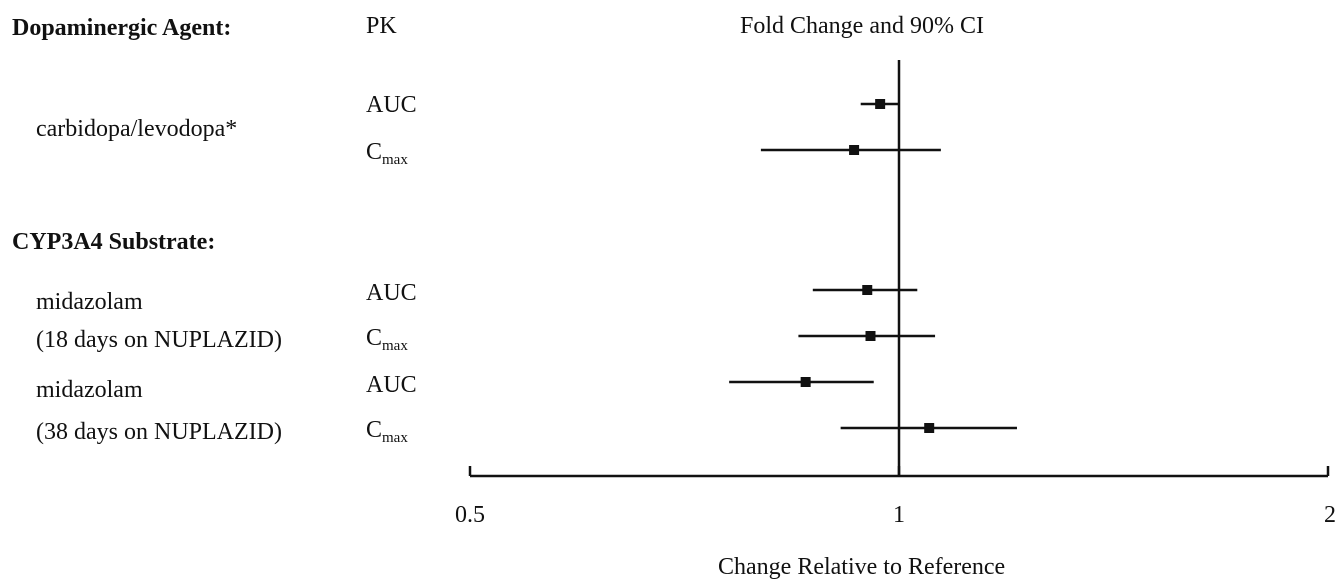 The height and width of the screenshot is (587, 1341). What do you see at coordinates (1330, 515) in the screenshot?
I see `x-tick-label: 2` at bounding box center [1330, 515].